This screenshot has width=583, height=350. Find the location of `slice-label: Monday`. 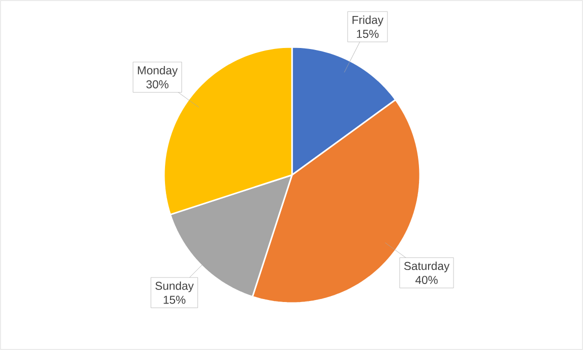

slice-label: Monday is located at coordinates (158, 71).